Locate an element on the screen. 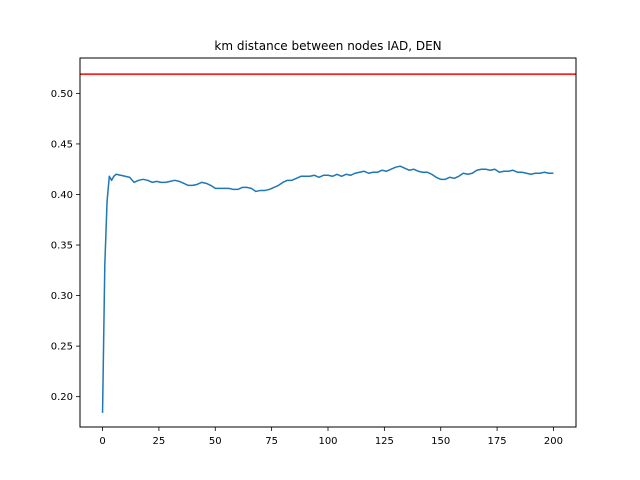 The height and width of the screenshot is (480, 640). x-axis: 0 25 50 75 100 125 150 175 200 is located at coordinates (331, 437).